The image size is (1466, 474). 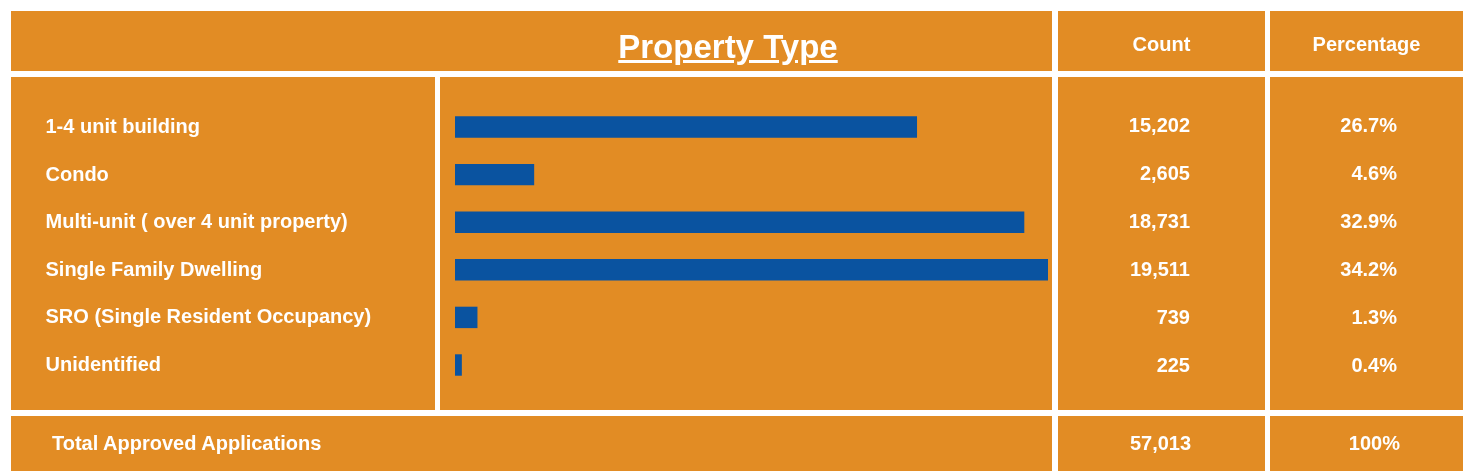 I want to click on y-tick-label: Multi-unit ( over 4 unit property), so click(x=196, y=221).